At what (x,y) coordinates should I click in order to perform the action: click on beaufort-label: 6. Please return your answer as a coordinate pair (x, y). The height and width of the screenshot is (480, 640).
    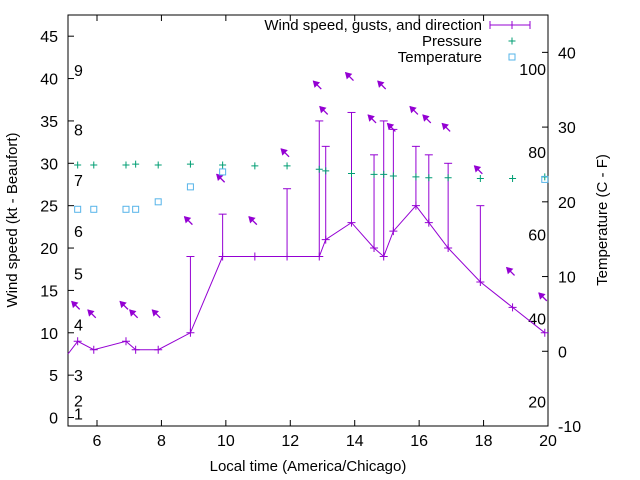
    Looking at the image, I should click on (78, 232).